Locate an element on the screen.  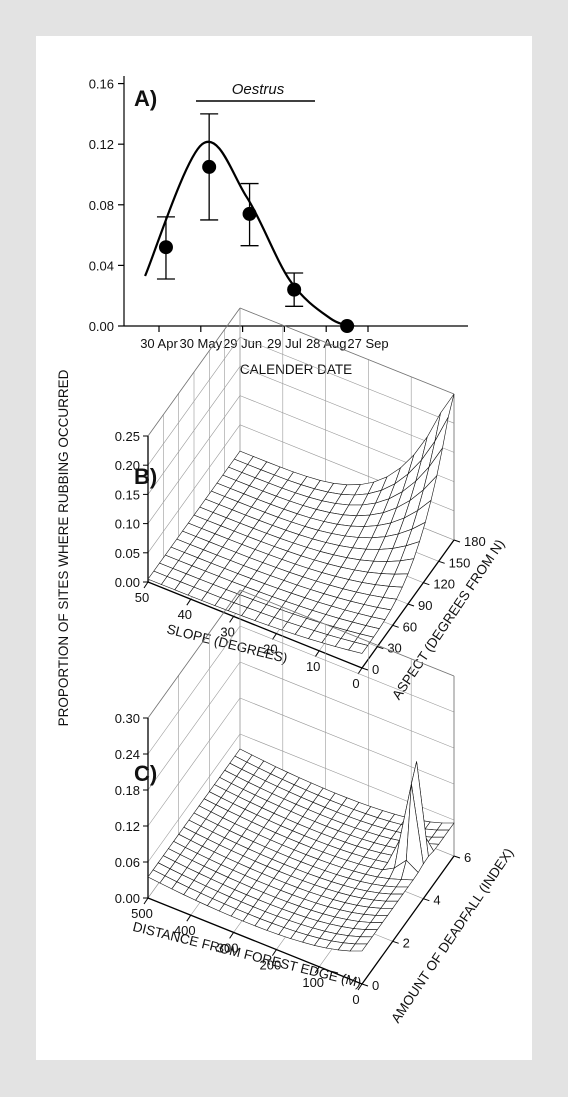
panel-a-x-tick-label: 30 May is located at coordinates (200, 343).